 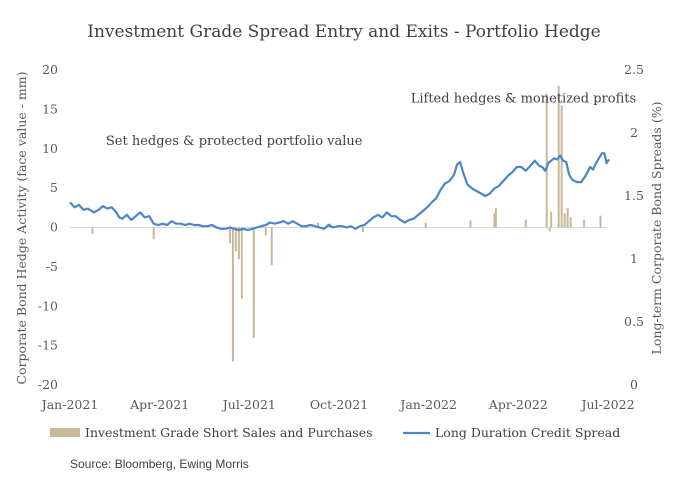 What do you see at coordinates (65, 432) in the screenshot?
I see `legend-bar-swatch` at bounding box center [65, 432].